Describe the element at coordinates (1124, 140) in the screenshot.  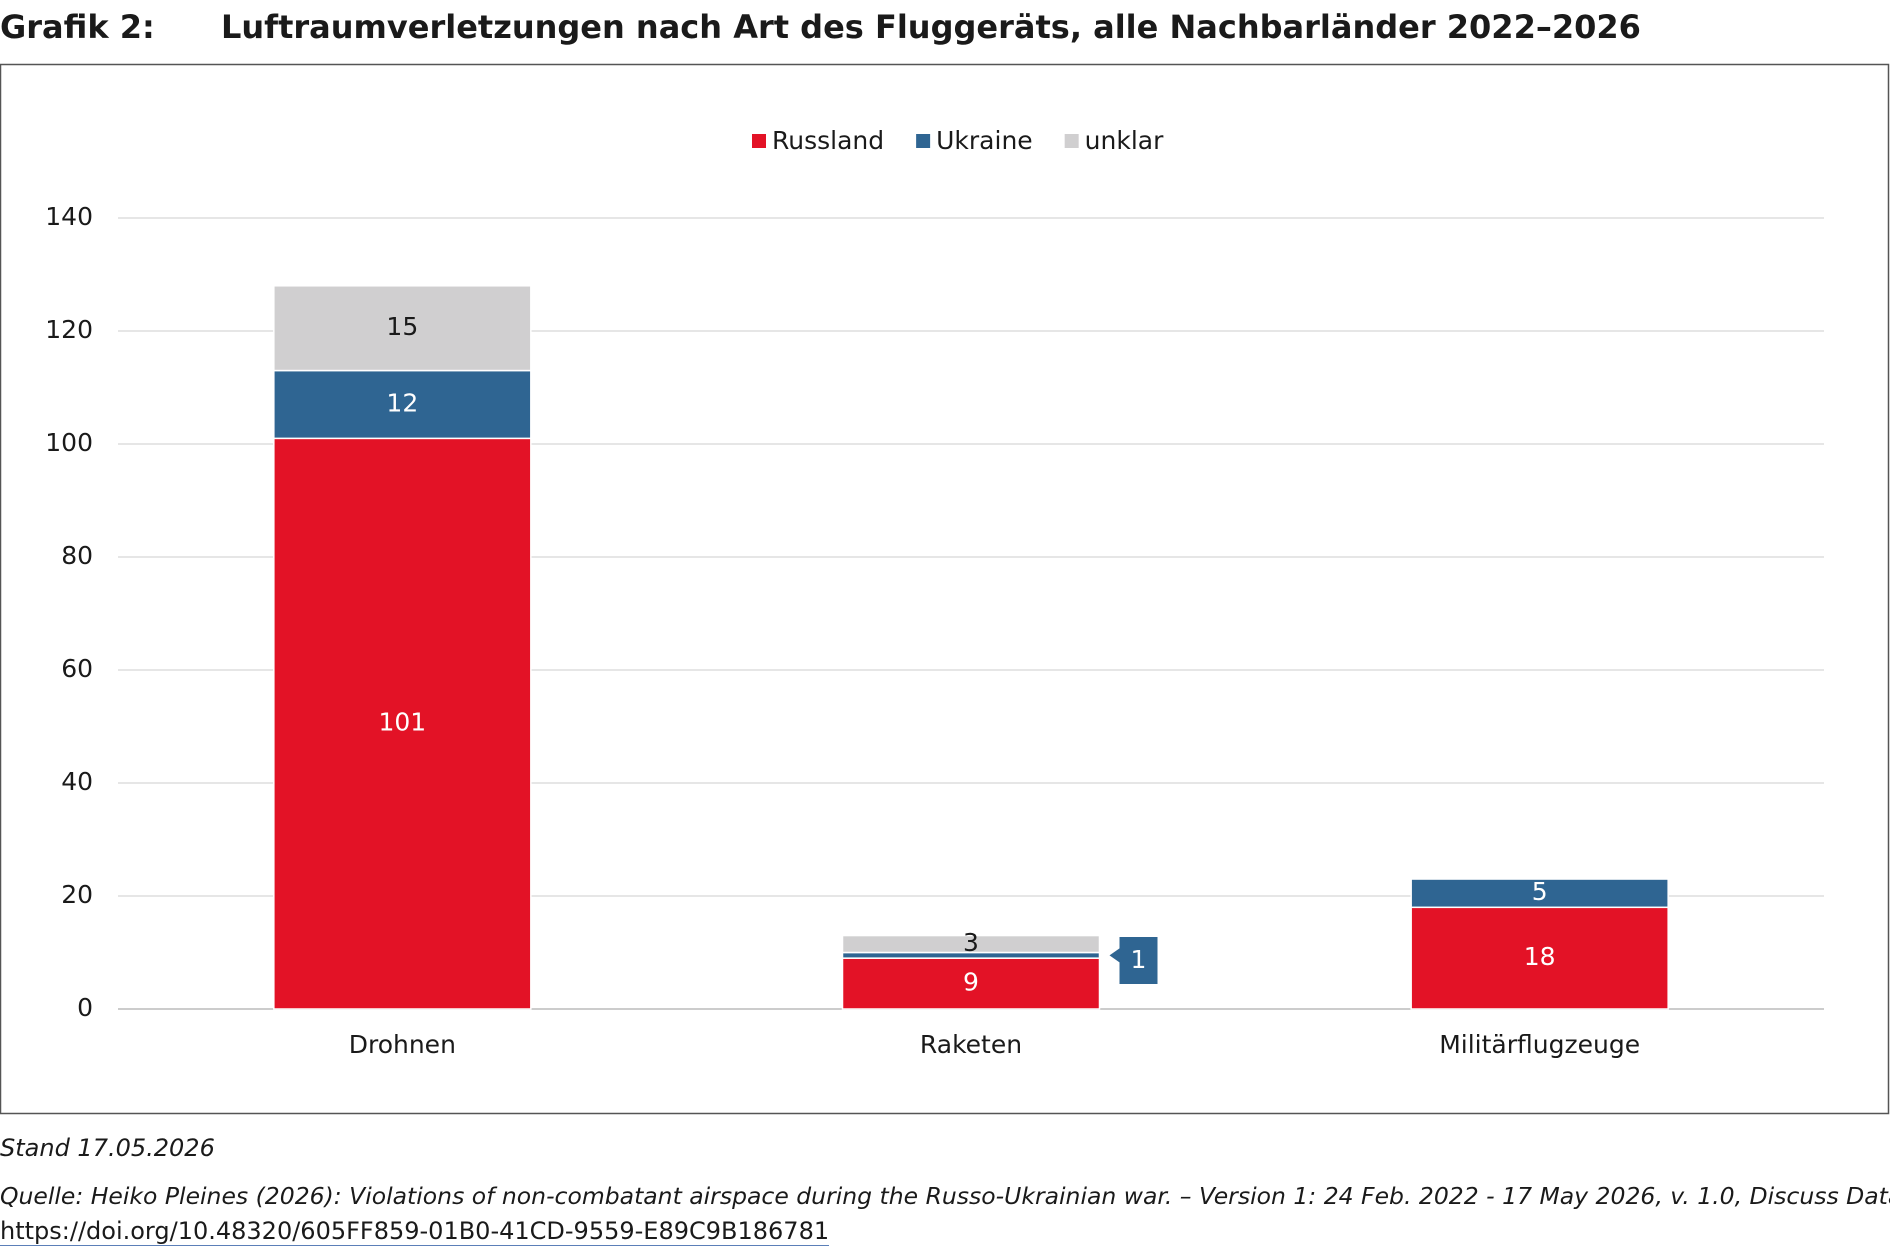
I see `legend-label: unklar` at that location.